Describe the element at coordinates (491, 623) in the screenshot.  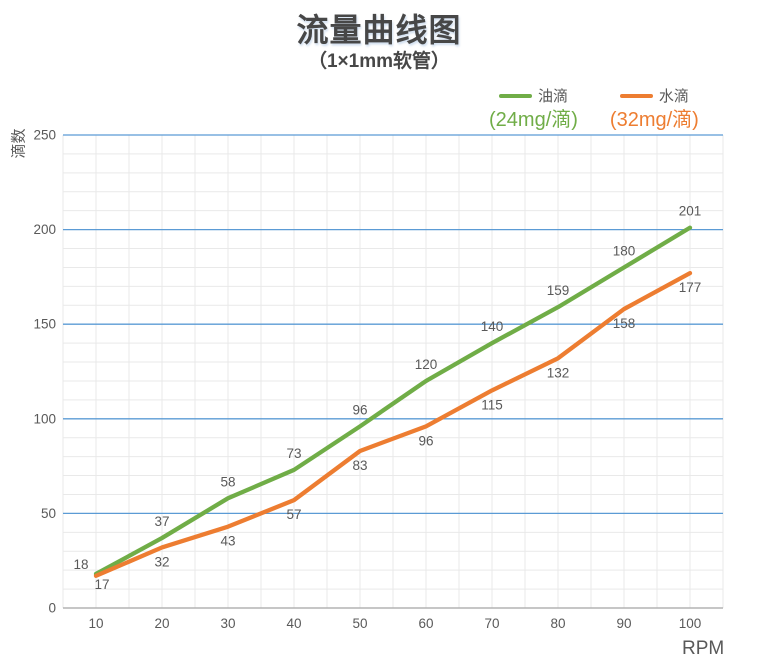
I see `x-tick-label: 70` at that location.